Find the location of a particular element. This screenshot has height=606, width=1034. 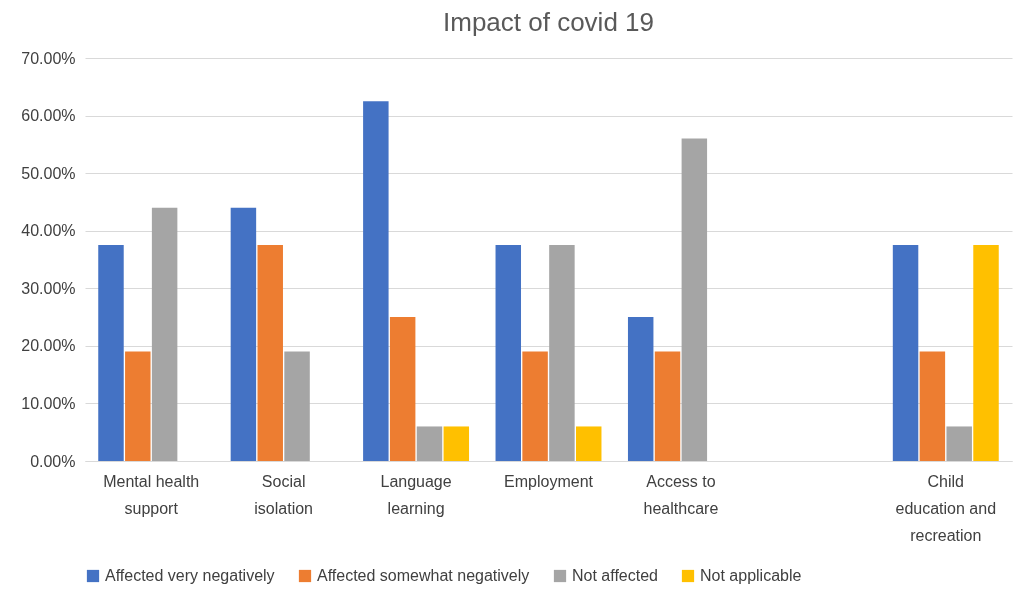

y-tick-label: 50.00% is located at coordinates (48, 173).